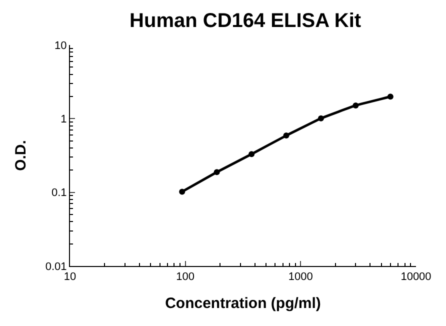 This screenshot has height=326, width=446. I want to click on y-tick-label: 10, so click(60, 46).